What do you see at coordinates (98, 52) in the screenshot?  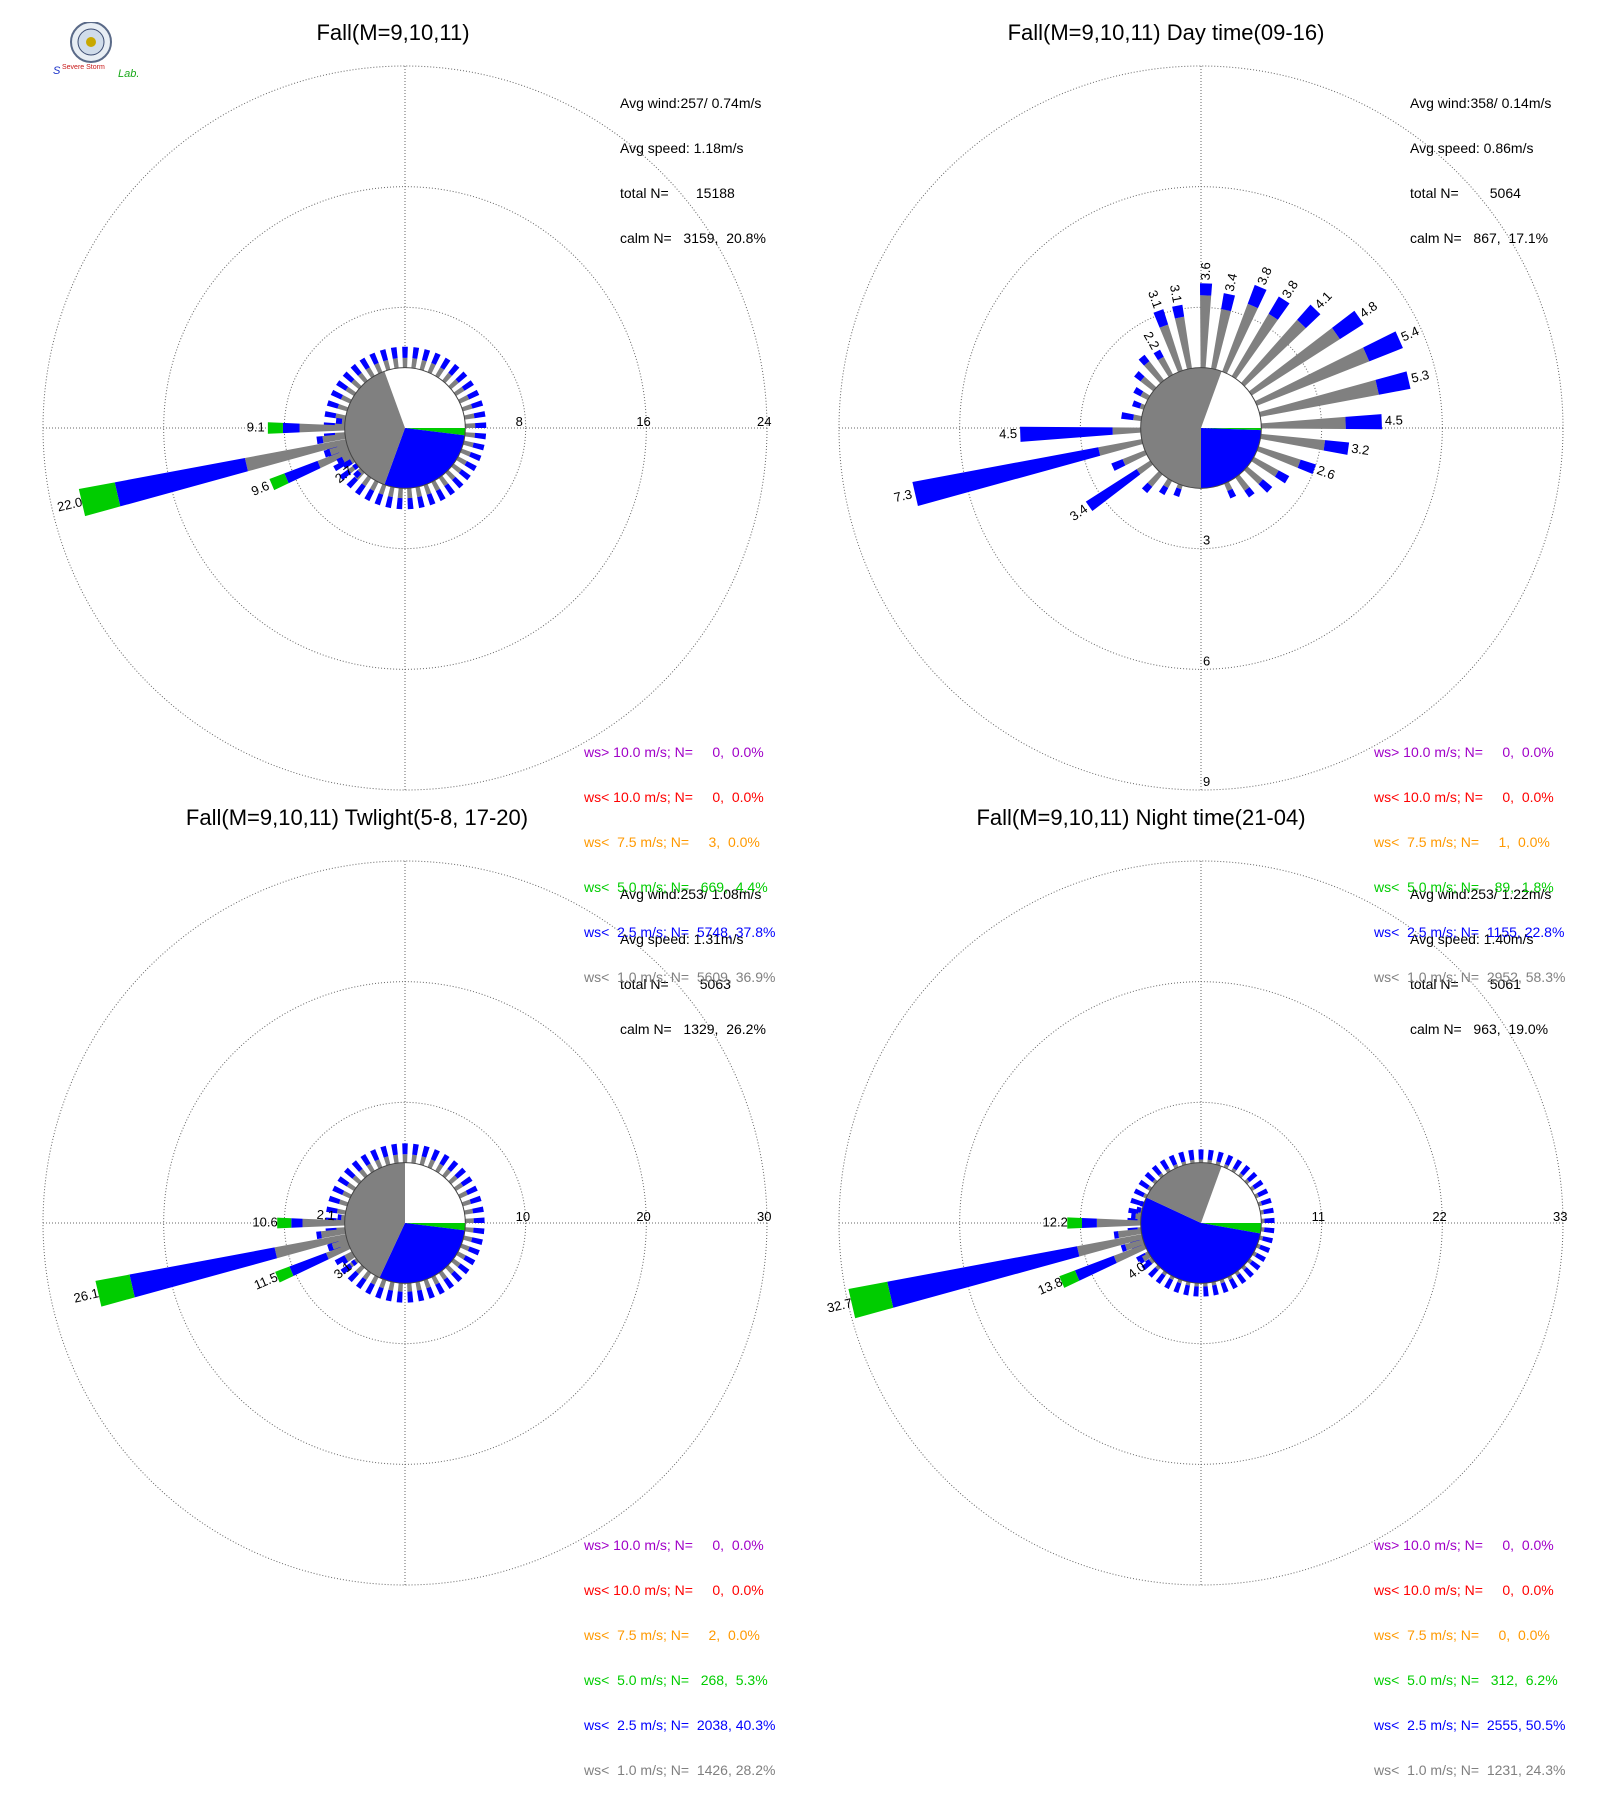 I see `severe-storm-lab-logo: S Severe Storm Lab.` at bounding box center [98, 52].